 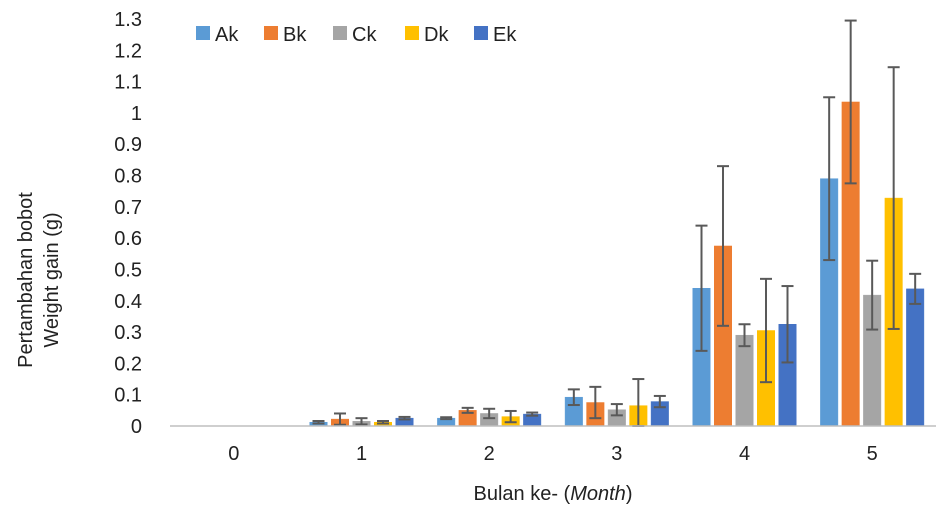 What do you see at coordinates (128, 333) in the screenshot?
I see `y-tick-label: 0.3` at bounding box center [128, 333].